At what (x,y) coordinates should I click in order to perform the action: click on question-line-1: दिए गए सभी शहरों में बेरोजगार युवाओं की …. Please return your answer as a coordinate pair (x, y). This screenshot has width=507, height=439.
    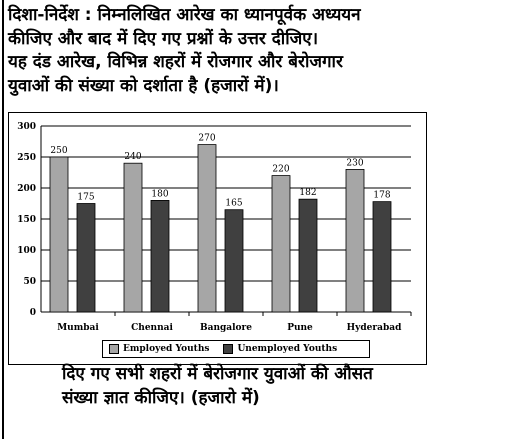
    Looking at the image, I should click on (217, 374).